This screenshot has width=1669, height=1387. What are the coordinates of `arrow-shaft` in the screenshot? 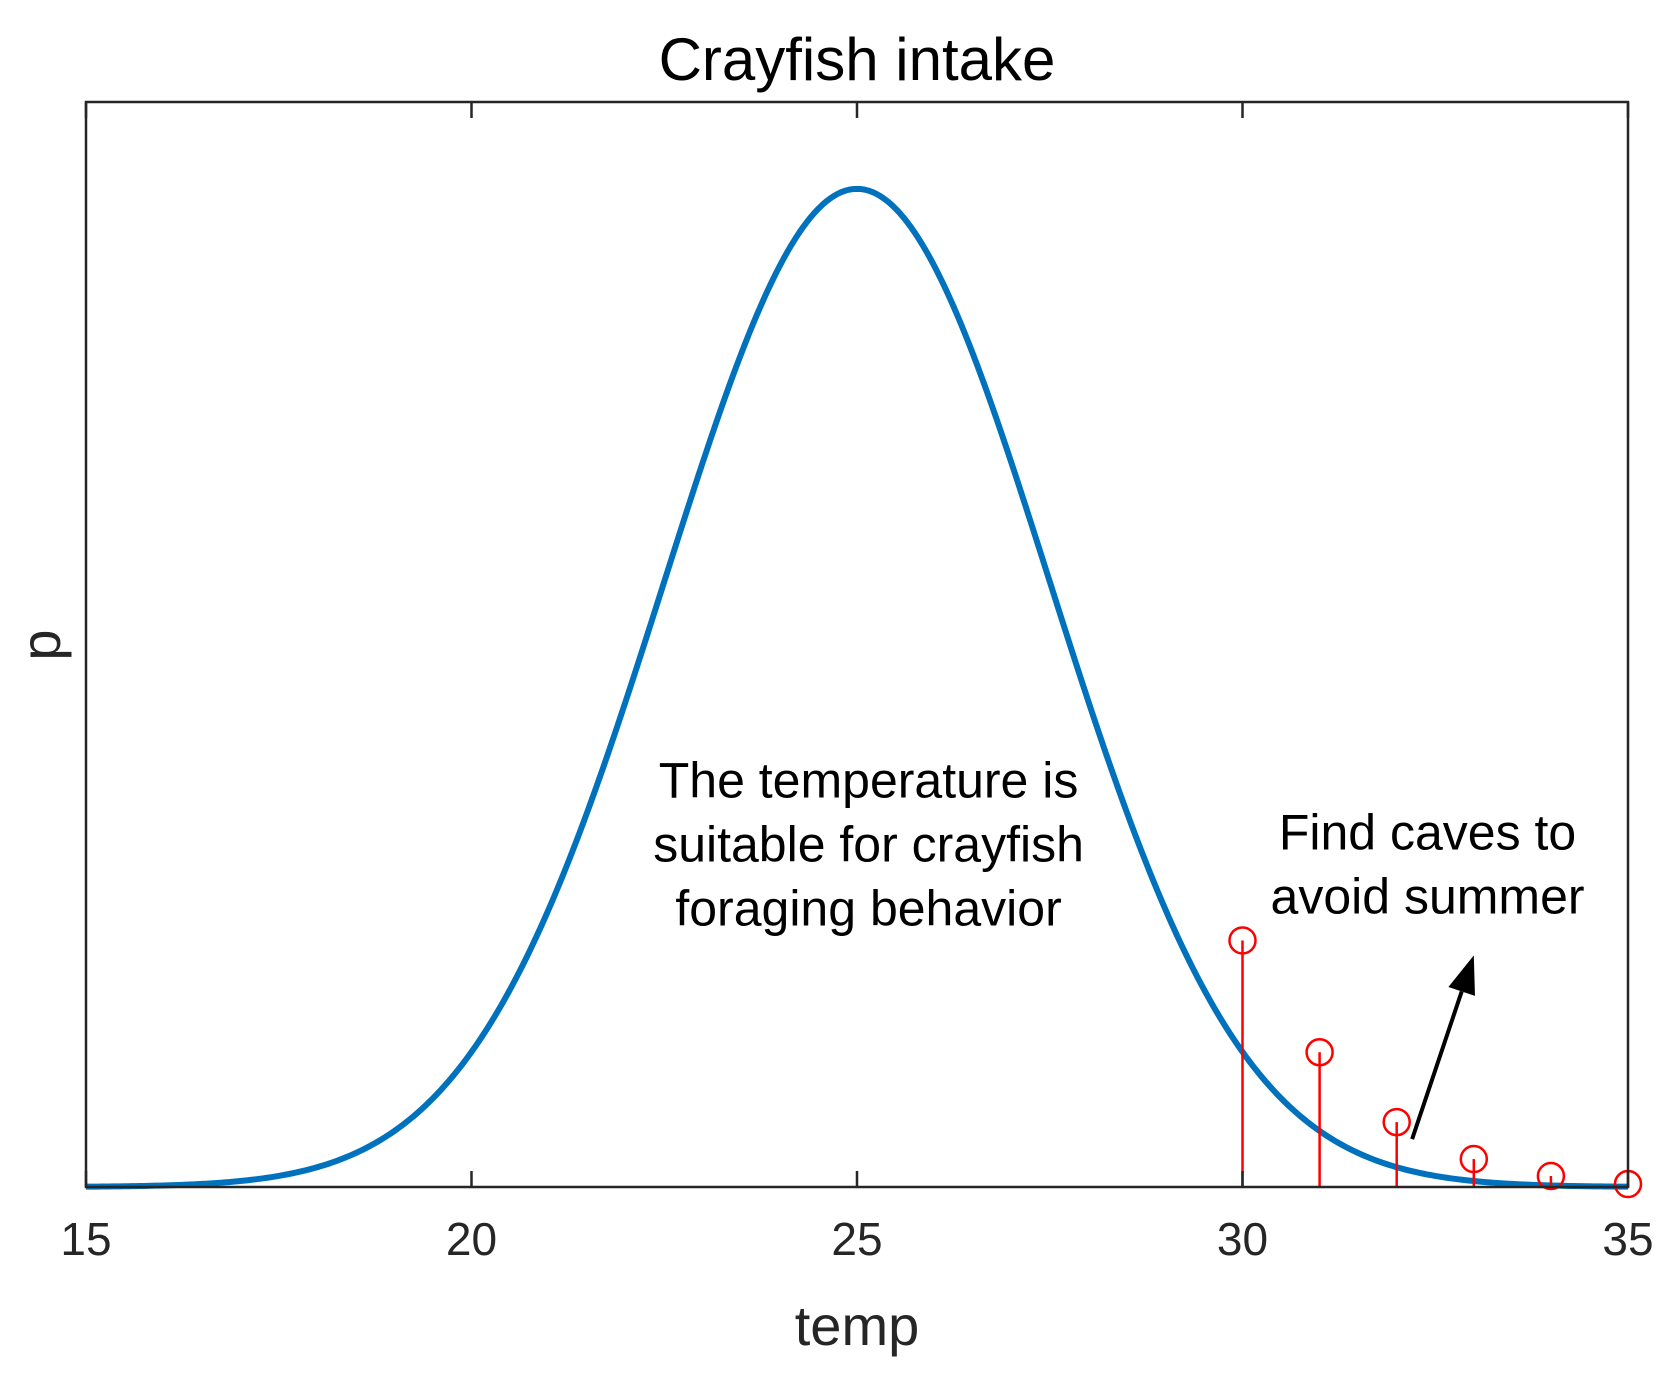 It's located at (1437, 1065).